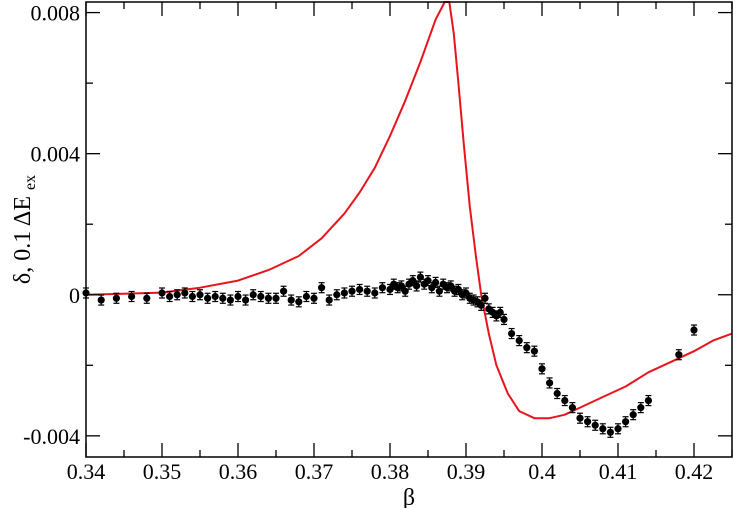 This screenshot has height=508, width=736. Describe the element at coordinates (618, 471) in the screenshot. I see `x-tick-label: 0.41` at that location.